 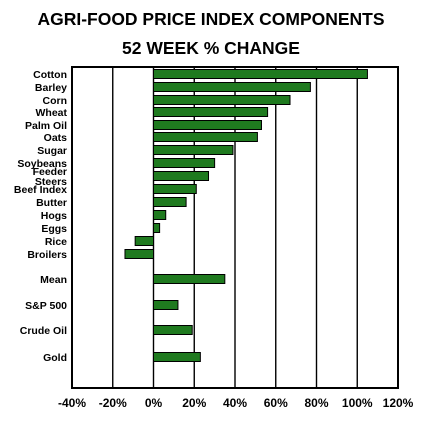 What do you see at coordinates (46, 126) in the screenshot?
I see `category-label: Palm Oil` at bounding box center [46, 126].